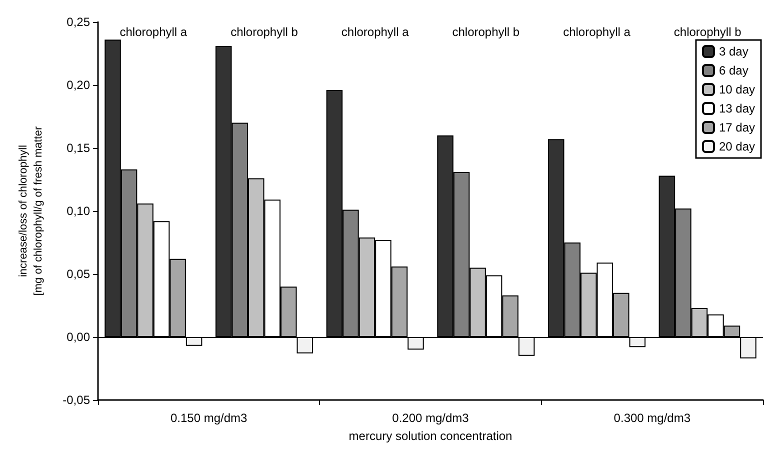 The width and height of the screenshot is (771, 449). I want to click on legend-label: 20 day, so click(736, 147).